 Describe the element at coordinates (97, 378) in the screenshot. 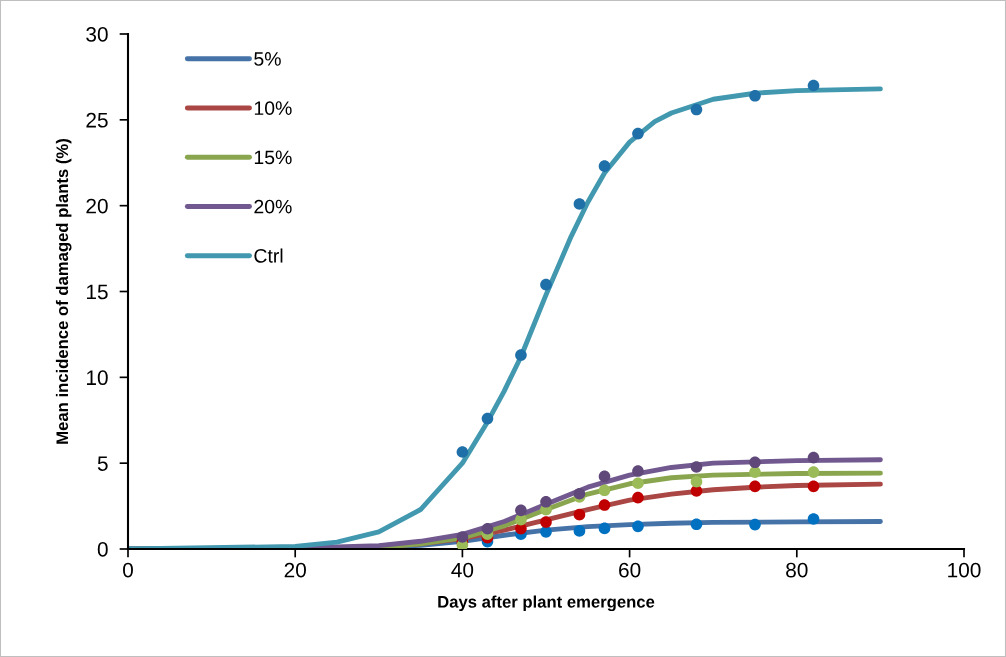

I see `y-tick-label: 10` at that location.